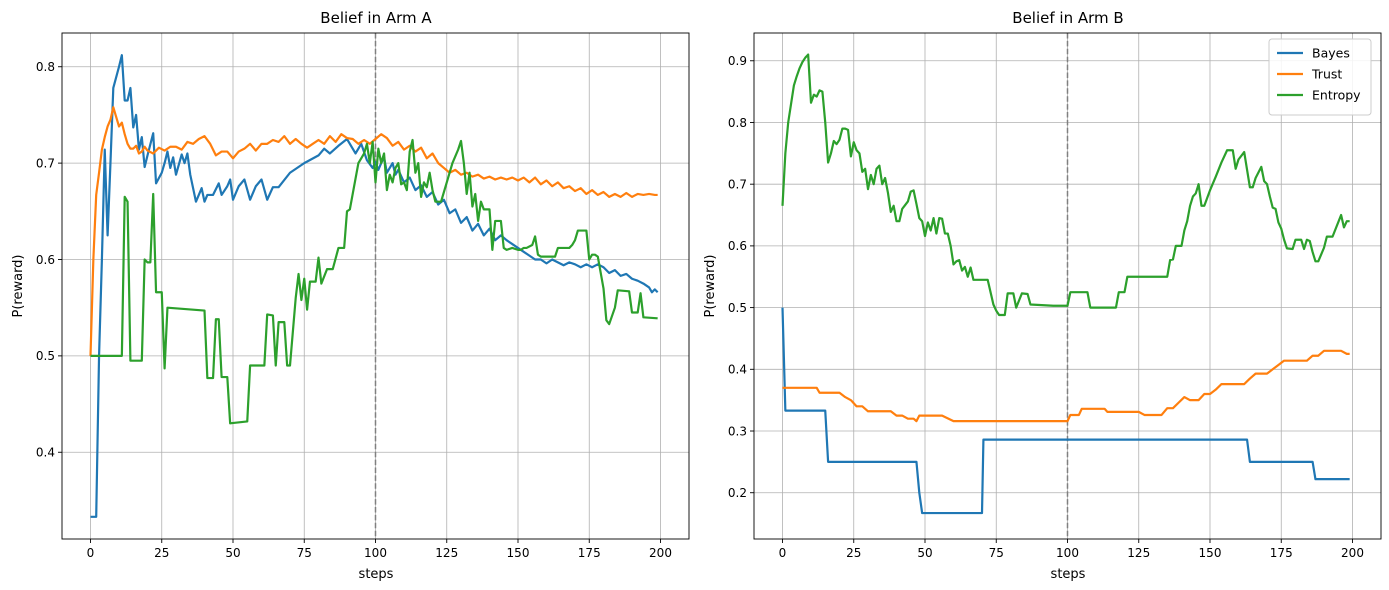 The image size is (1389, 590). I want to click on chart-title: Belief in Arm B, so click(1067, 18).